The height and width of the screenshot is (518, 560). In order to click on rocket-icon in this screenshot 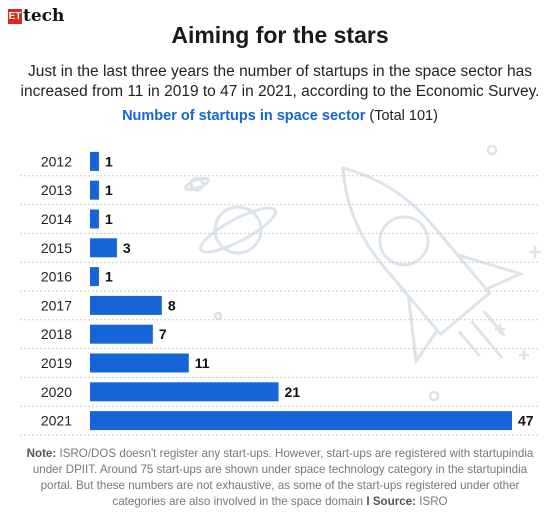, I will do `click(433, 266)`.